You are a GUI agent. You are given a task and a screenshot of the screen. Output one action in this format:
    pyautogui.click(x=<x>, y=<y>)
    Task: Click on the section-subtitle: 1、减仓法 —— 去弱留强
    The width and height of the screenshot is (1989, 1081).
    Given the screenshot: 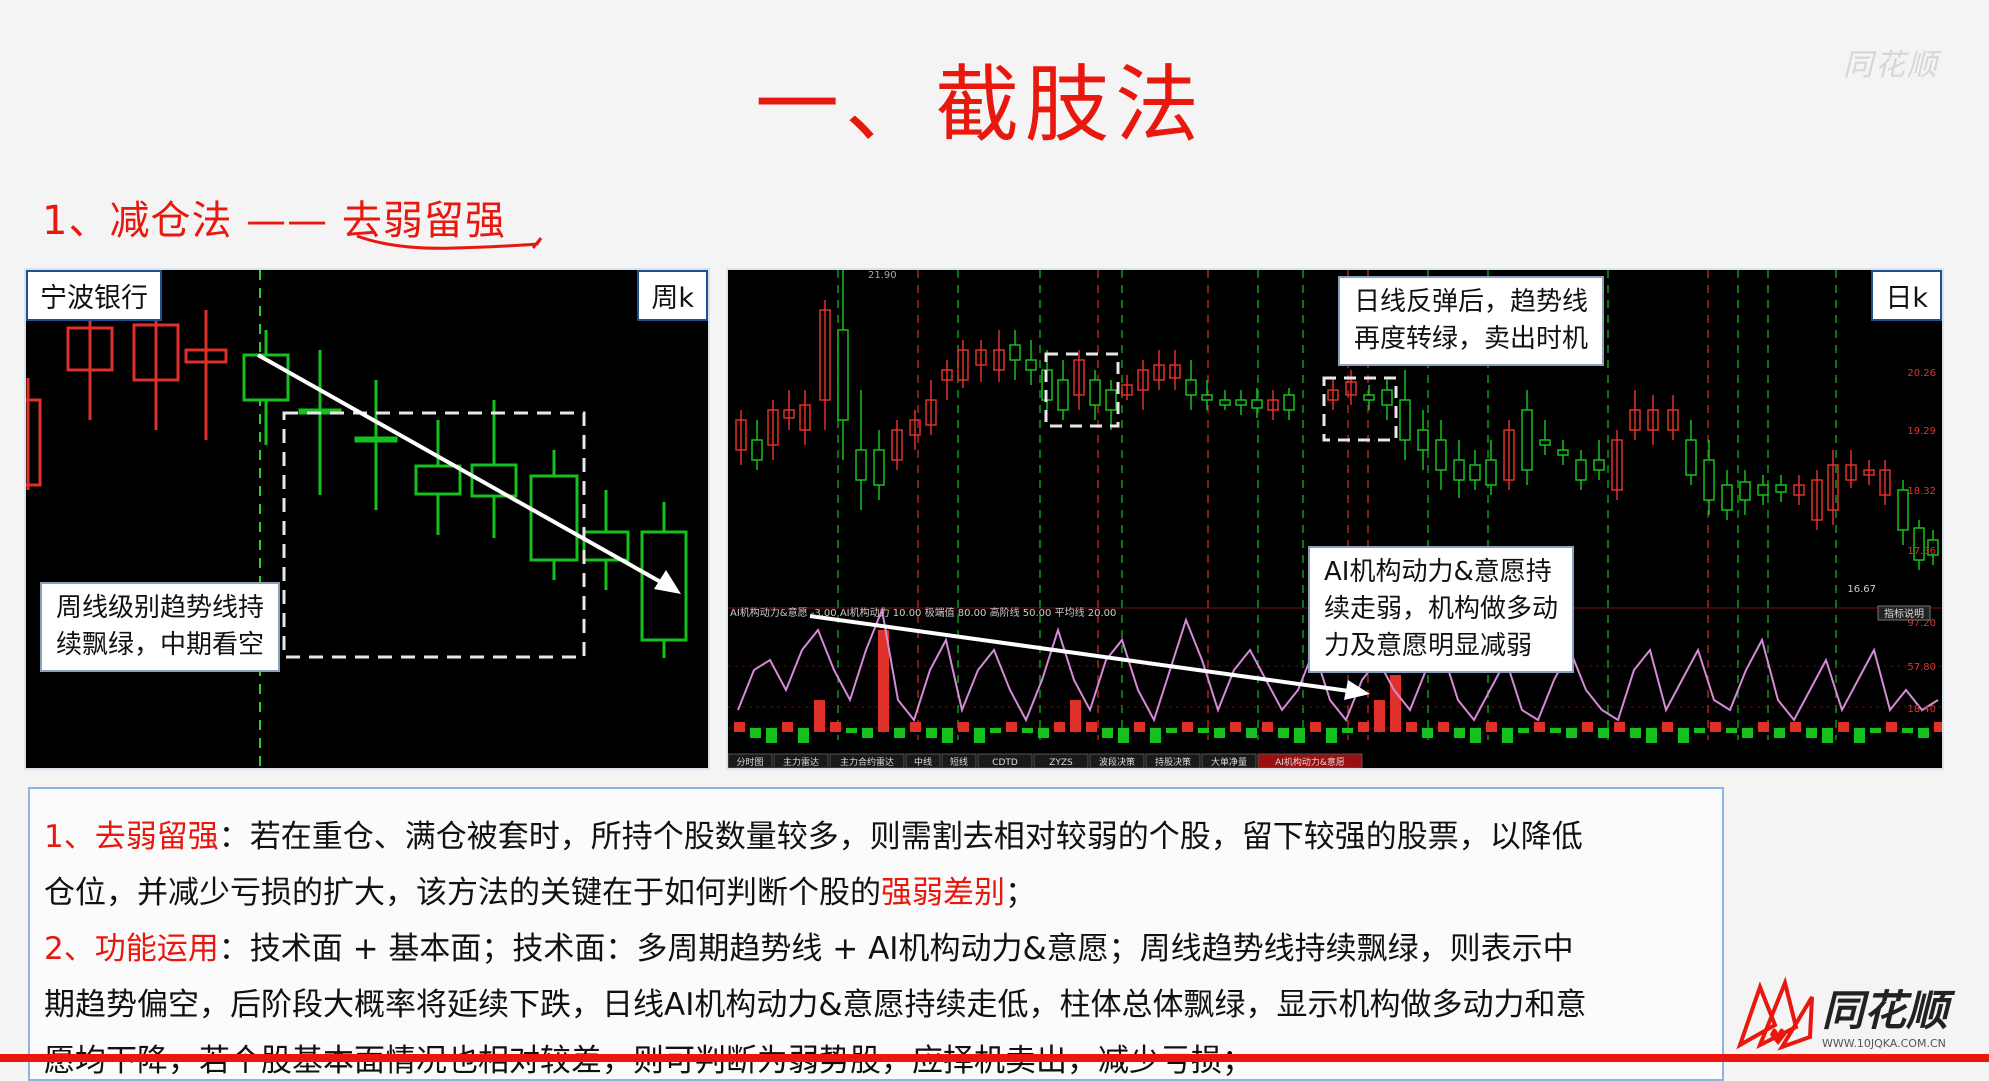 What is the action you would take?
    pyautogui.click(x=274, y=217)
    